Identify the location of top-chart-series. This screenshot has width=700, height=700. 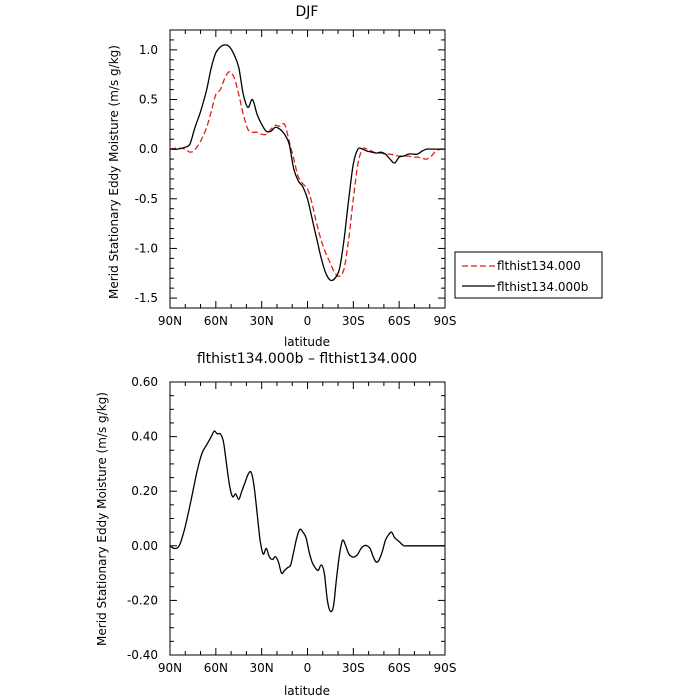
(307, 163).